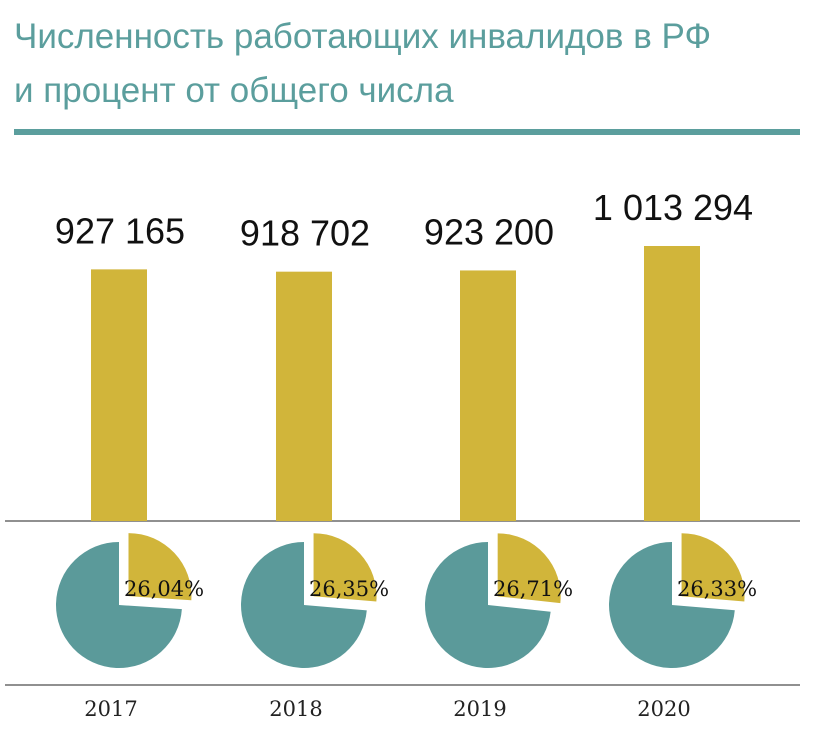  What do you see at coordinates (479, 709) in the screenshot?
I see `x-tick-label-2019: 2019` at bounding box center [479, 709].